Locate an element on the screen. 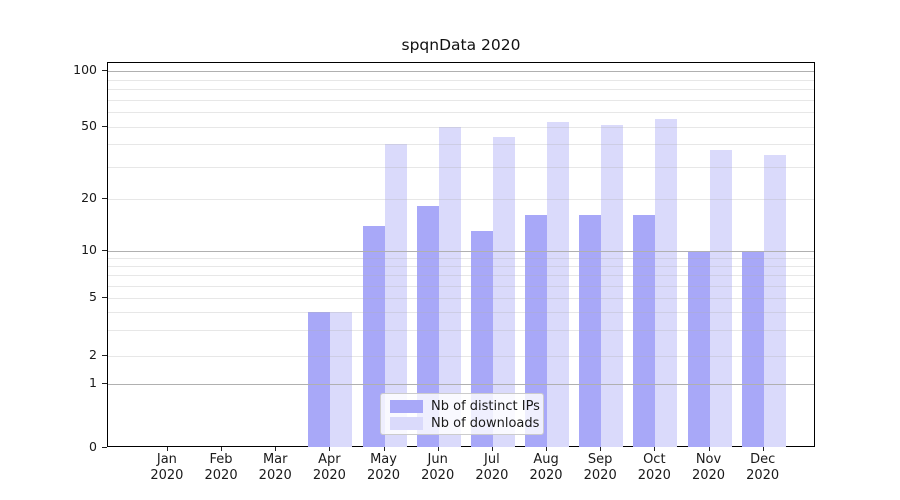 Image resolution: width=900 pixels, height=500 pixels. y-tick-label-20: 20 is located at coordinates (89, 197).